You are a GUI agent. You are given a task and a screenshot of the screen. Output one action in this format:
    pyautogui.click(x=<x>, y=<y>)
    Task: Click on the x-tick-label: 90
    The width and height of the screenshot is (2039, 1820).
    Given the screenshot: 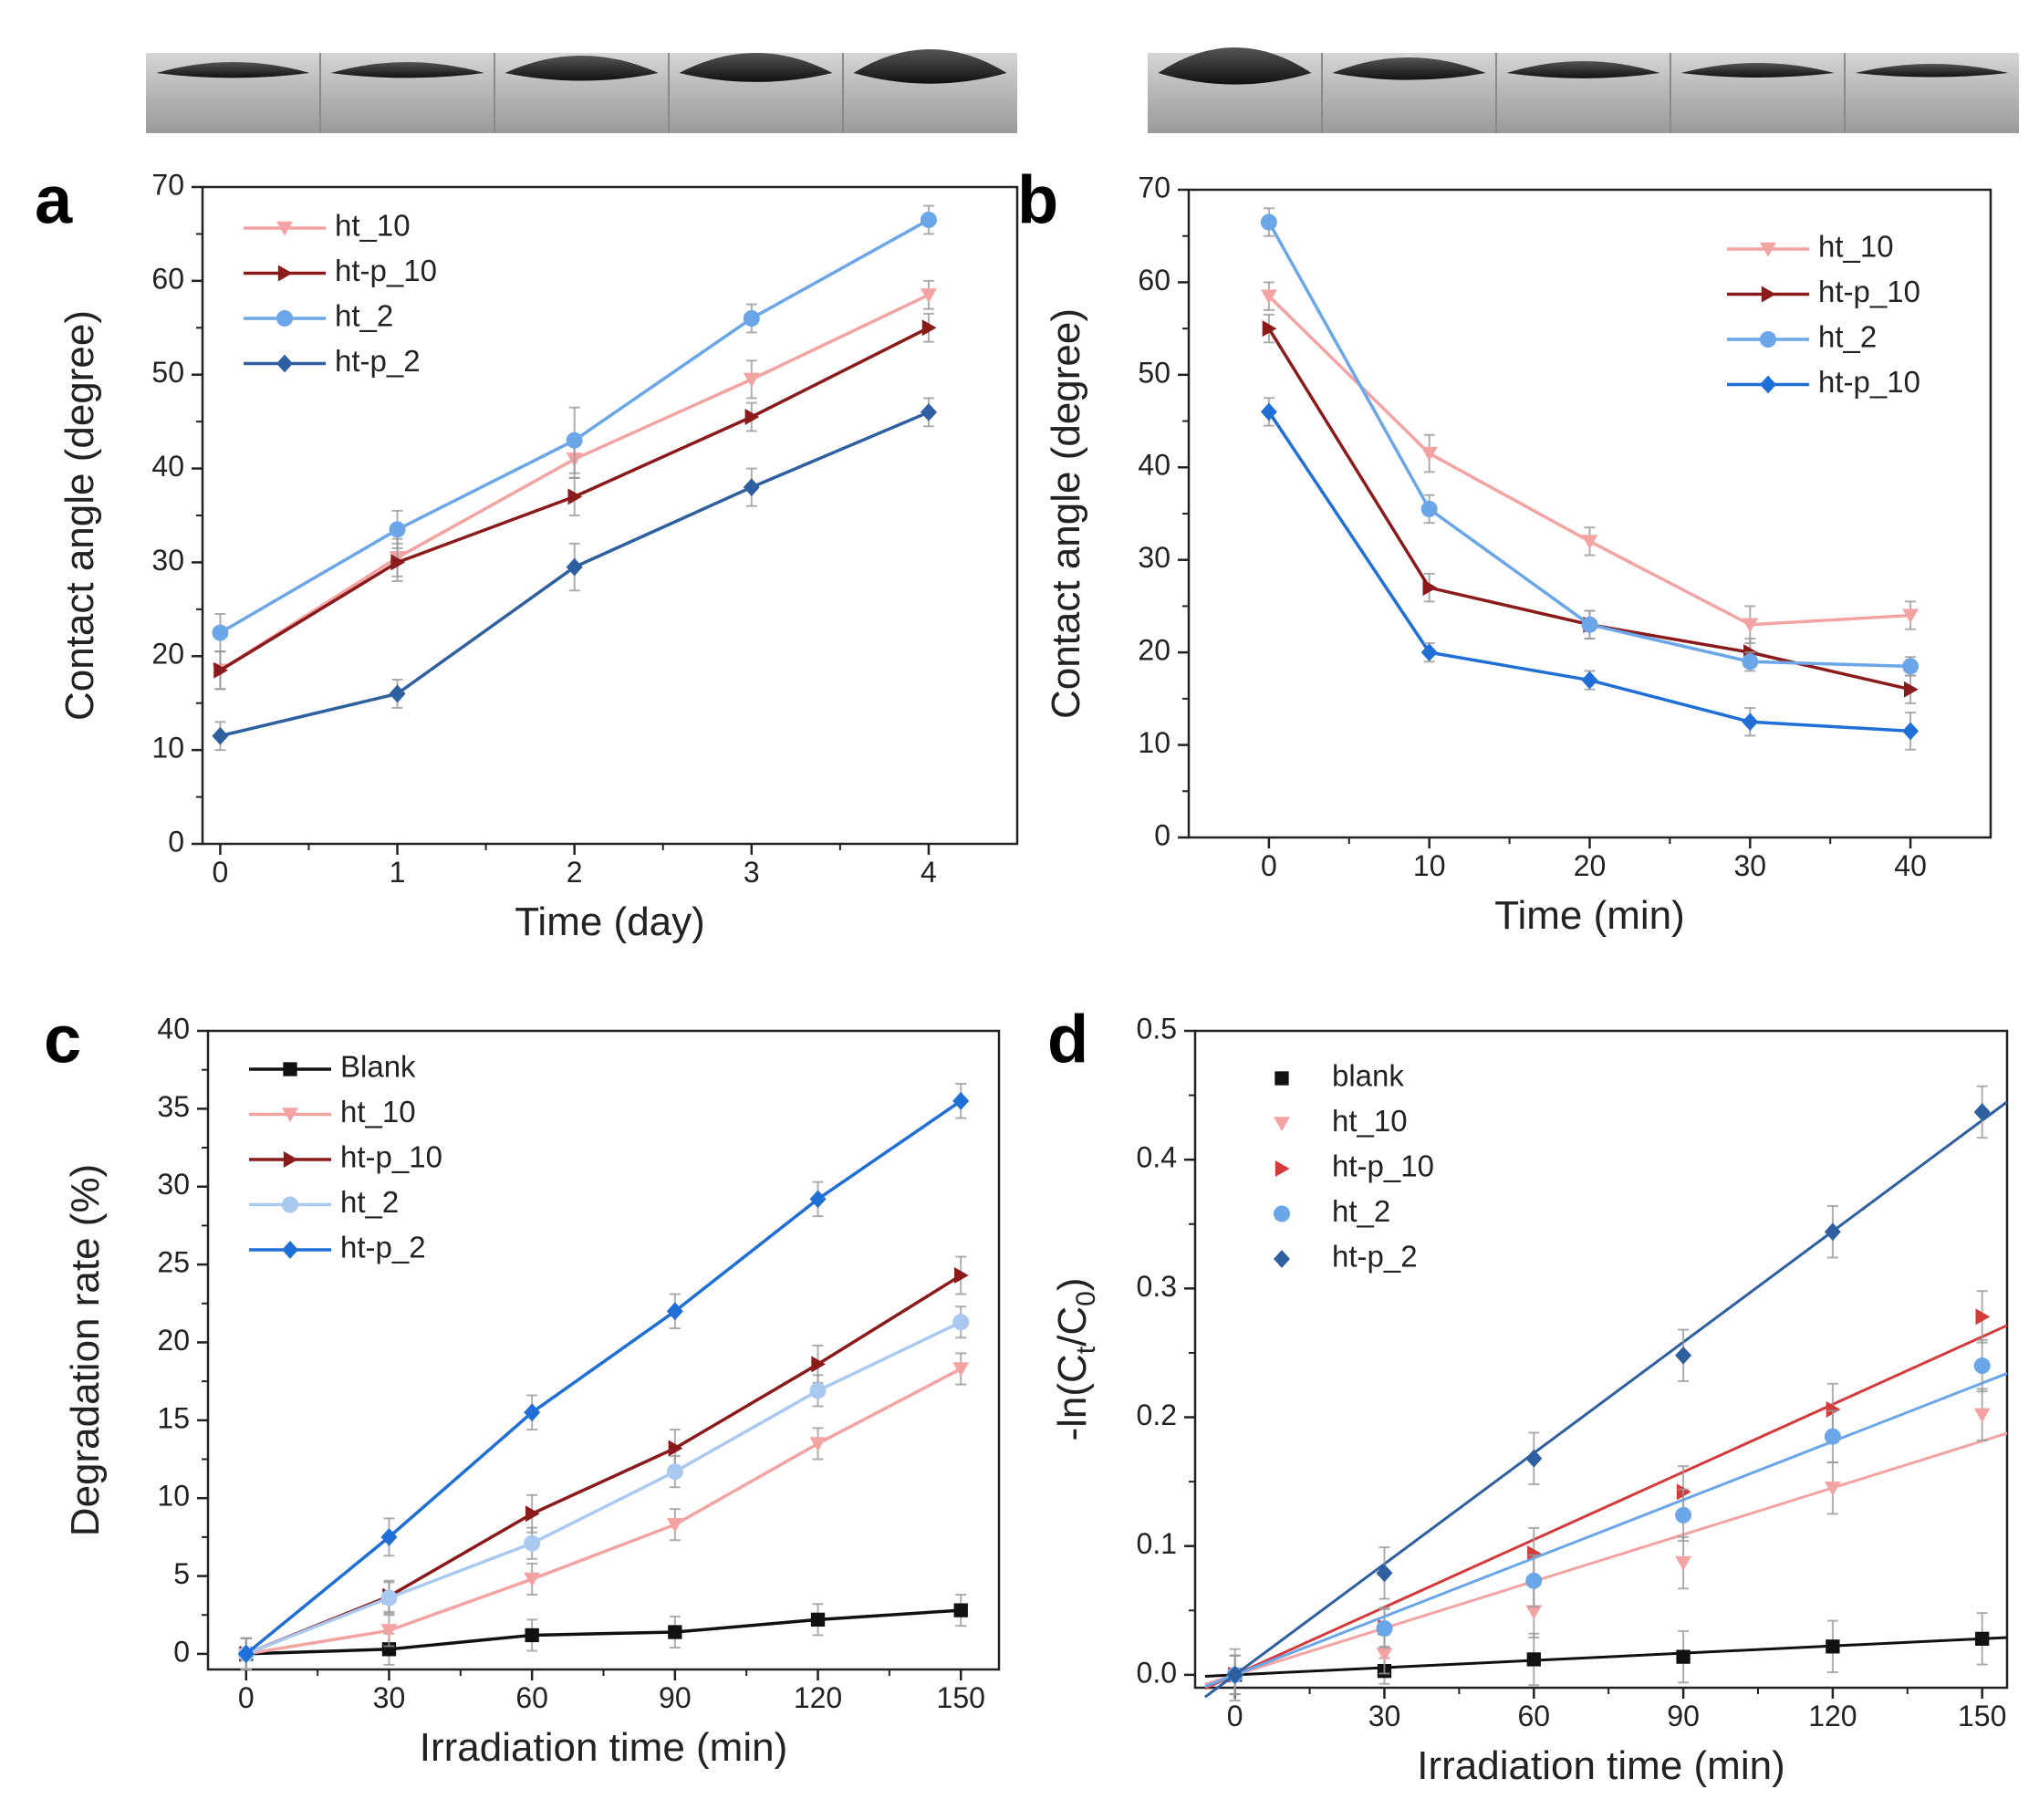 What is the action you would take?
    pyautogui.click(x=675, y=1697)
    